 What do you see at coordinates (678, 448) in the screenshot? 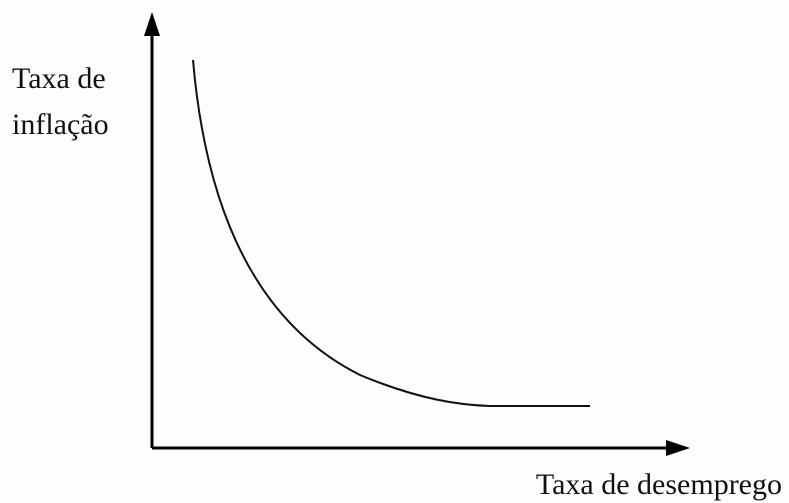
I see `x-axis-arrow` at bounding box center [678, 448].